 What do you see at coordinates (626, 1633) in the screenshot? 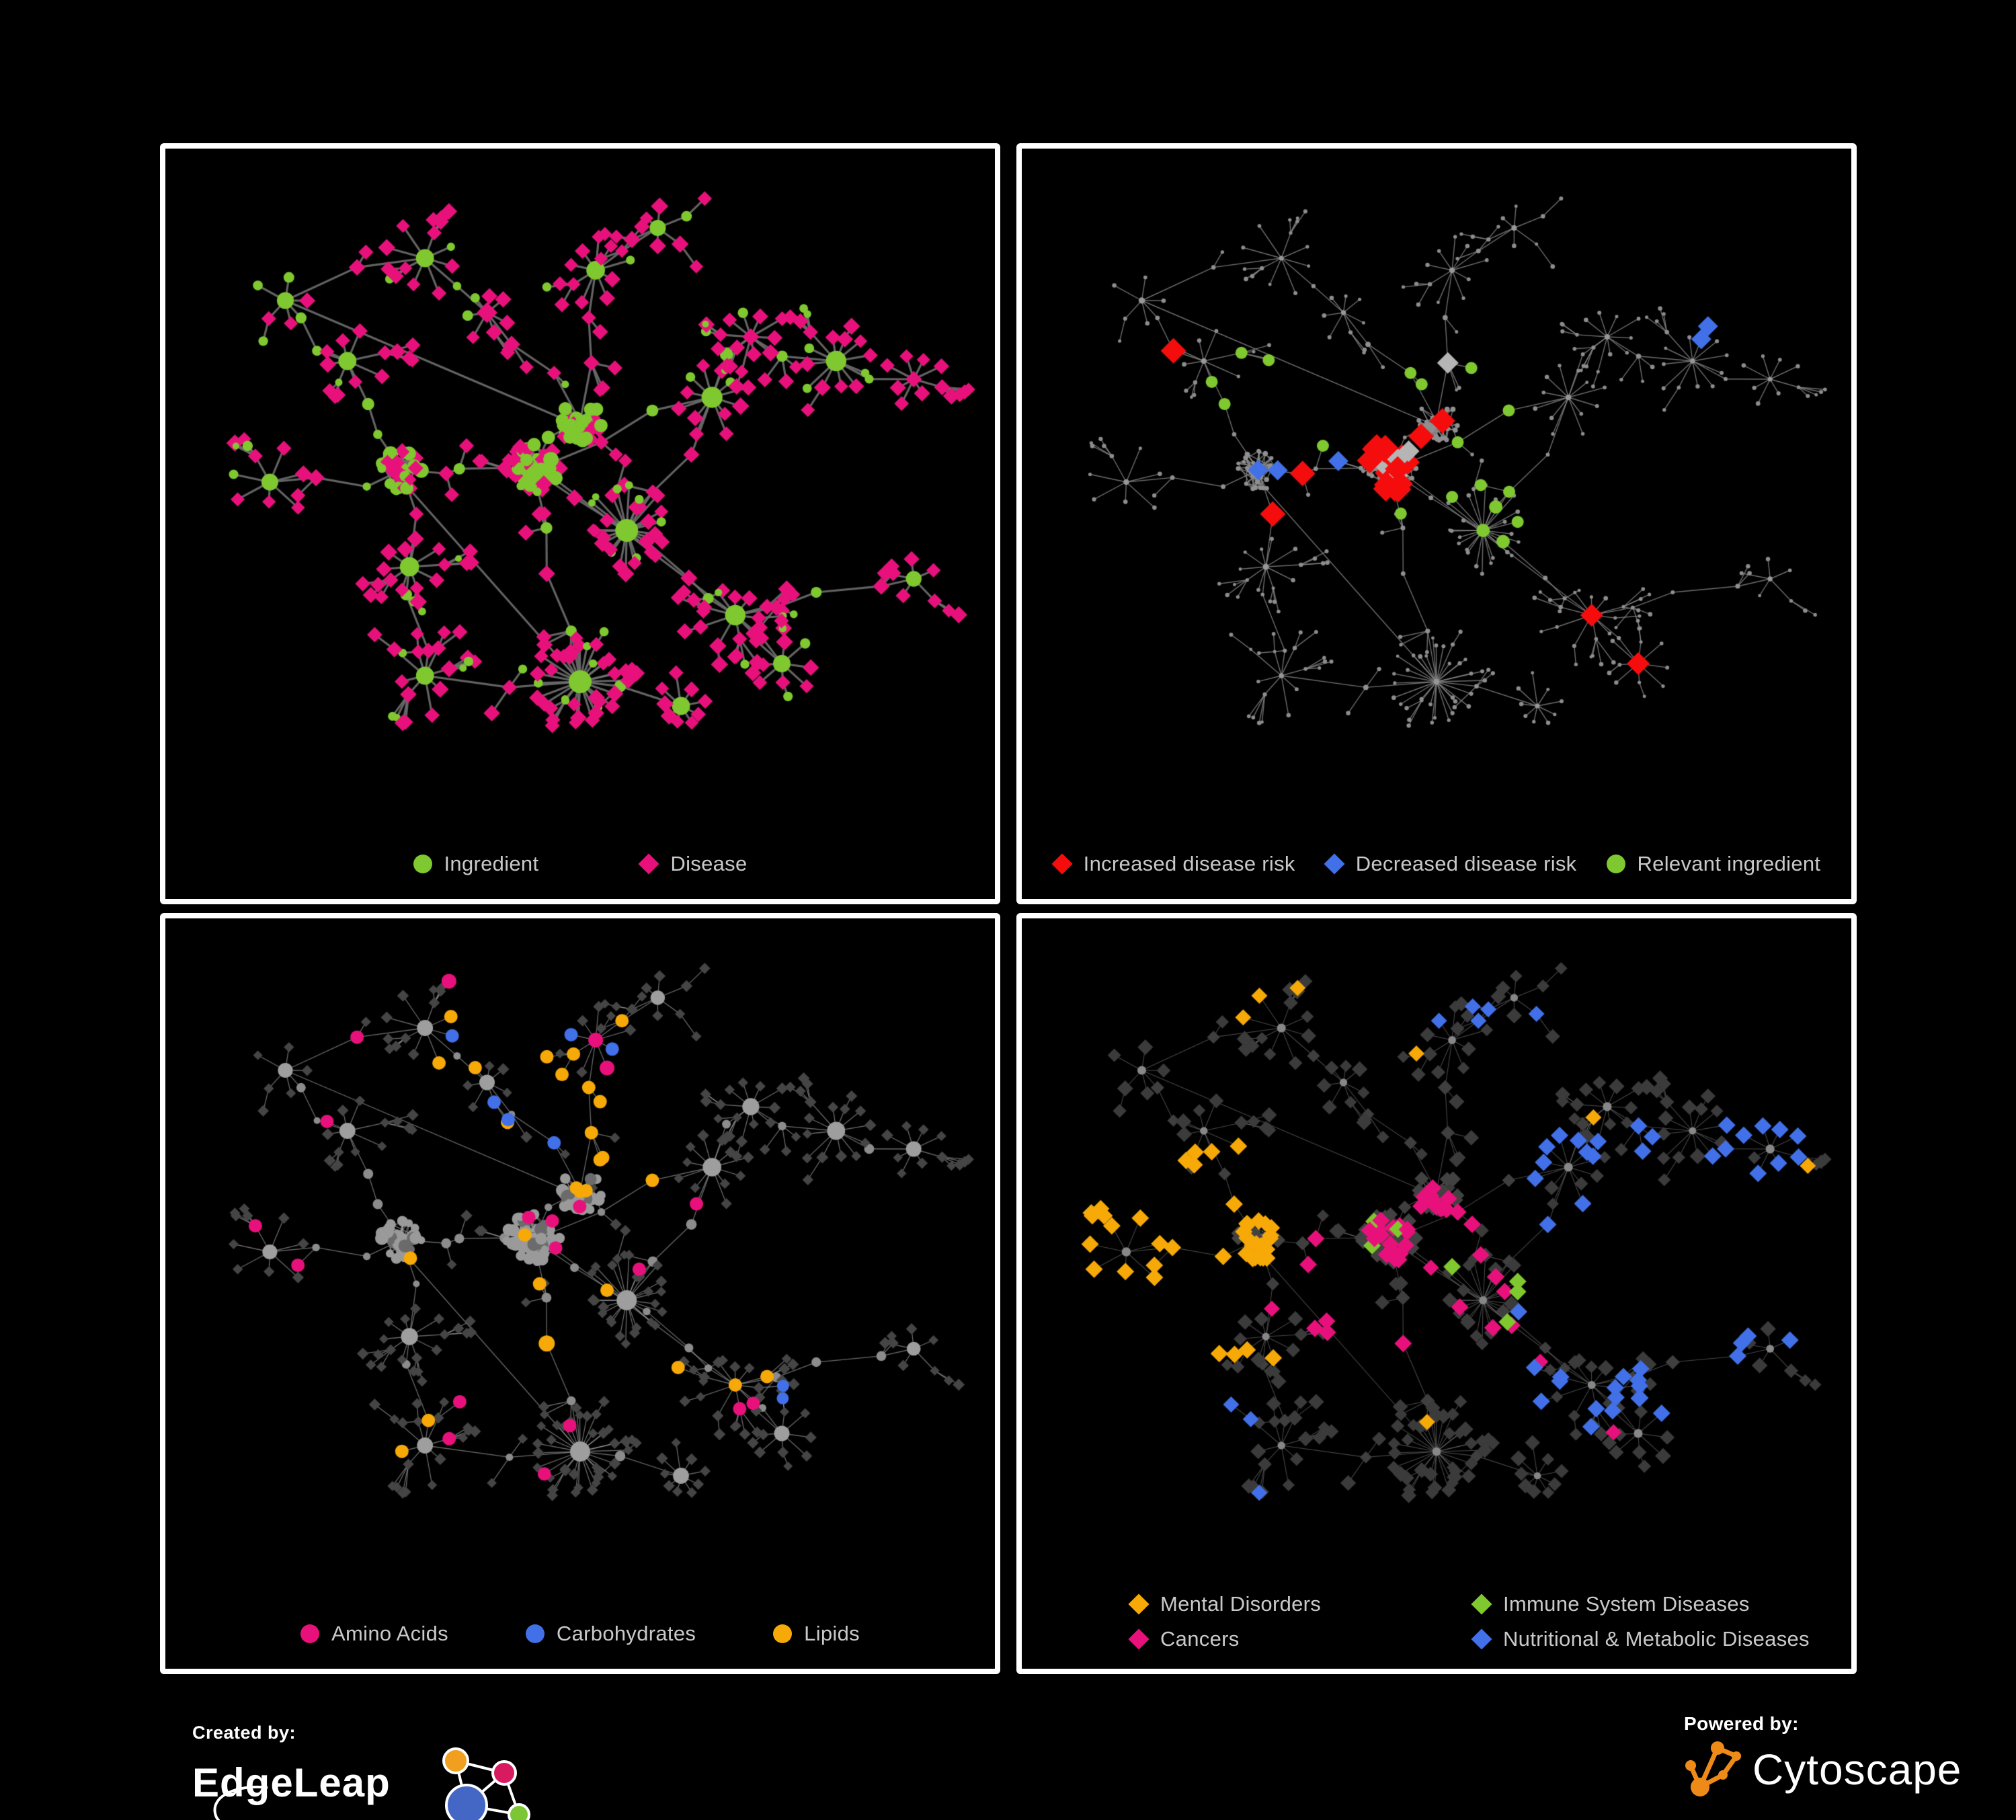
I see `legend-label: Carbohydrates` at bounding box center [626, 1633].